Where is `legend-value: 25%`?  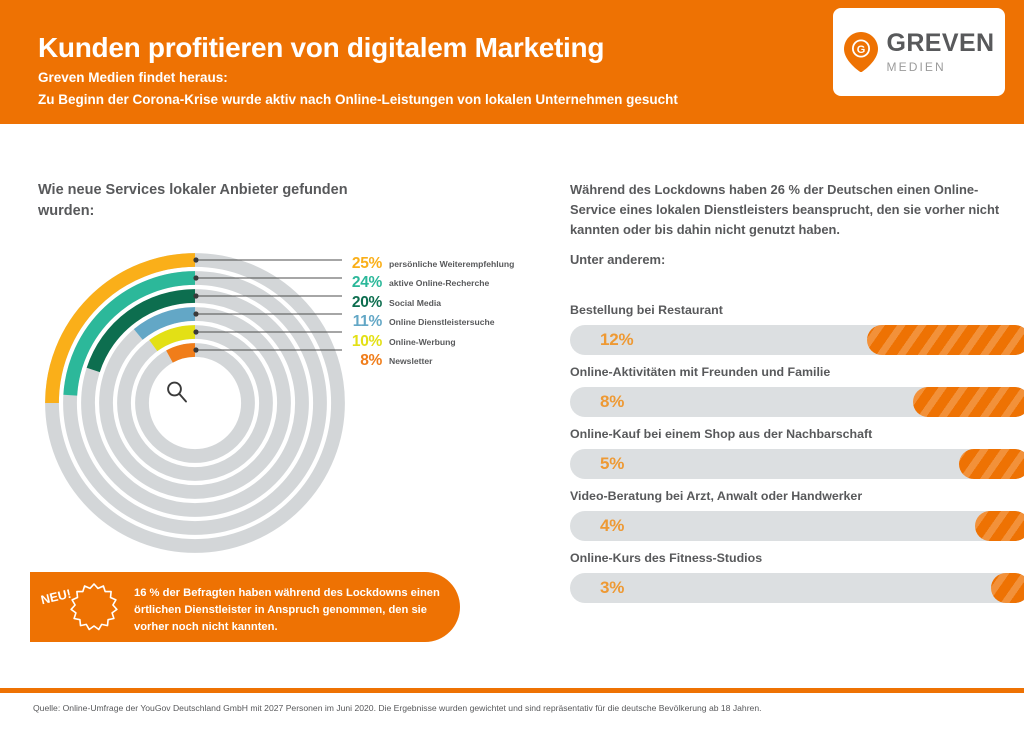 legend-value: 25% is located at coordinates (366, 263).